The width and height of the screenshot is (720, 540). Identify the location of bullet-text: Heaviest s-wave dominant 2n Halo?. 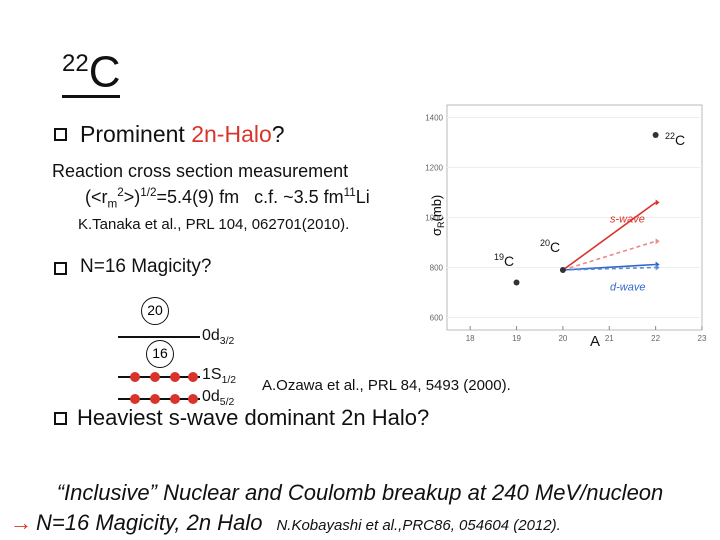
(253, 417).